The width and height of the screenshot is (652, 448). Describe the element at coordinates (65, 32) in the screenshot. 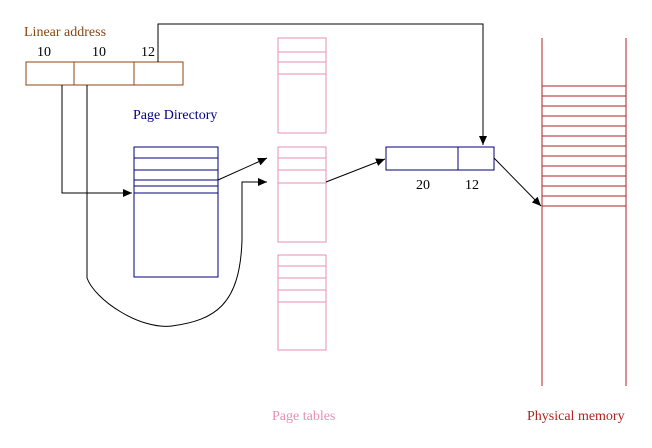

I see `linear-address-title: Linear address` at that location.